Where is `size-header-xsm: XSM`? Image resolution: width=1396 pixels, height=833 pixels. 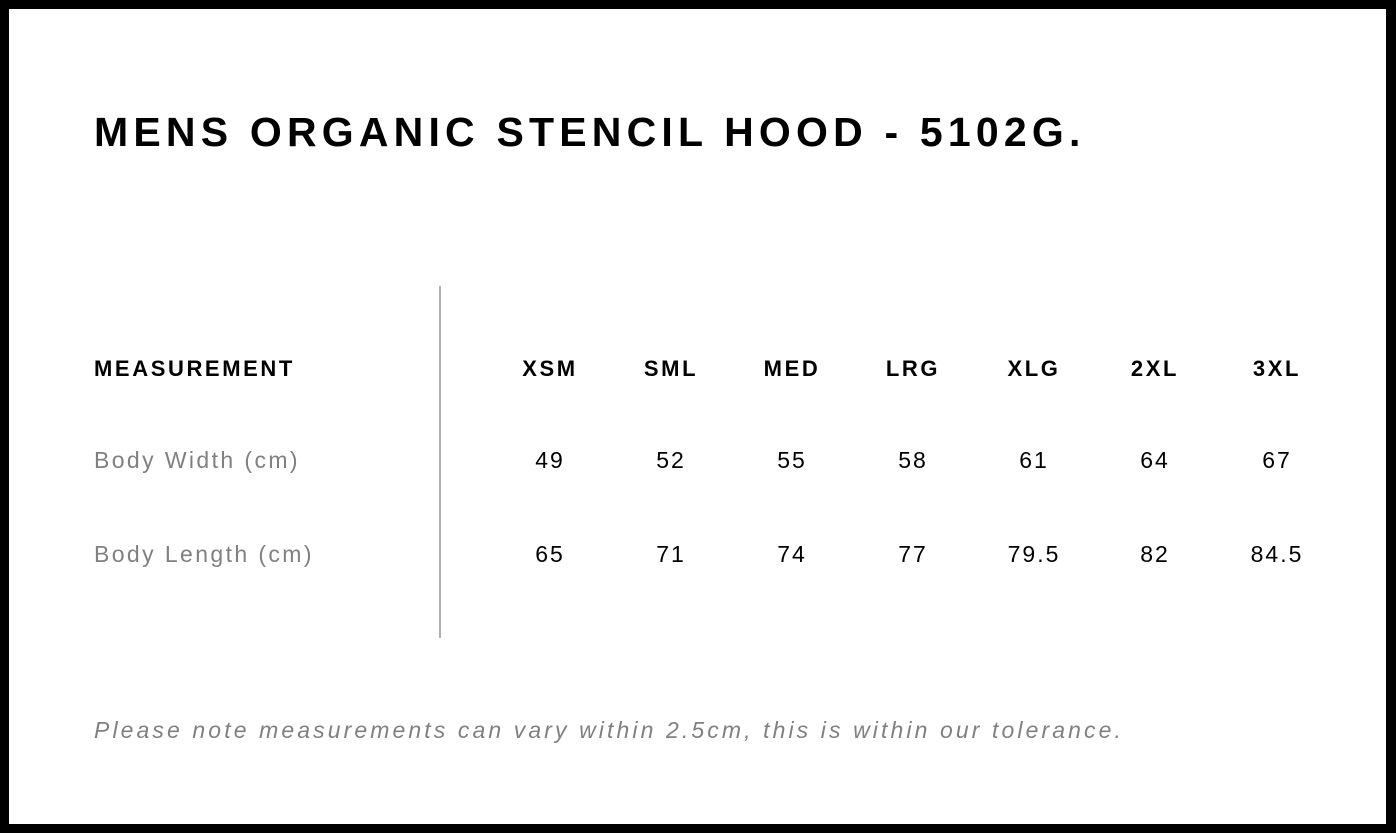
size-header-xsm: XSM is located at coordinates (550, 368).